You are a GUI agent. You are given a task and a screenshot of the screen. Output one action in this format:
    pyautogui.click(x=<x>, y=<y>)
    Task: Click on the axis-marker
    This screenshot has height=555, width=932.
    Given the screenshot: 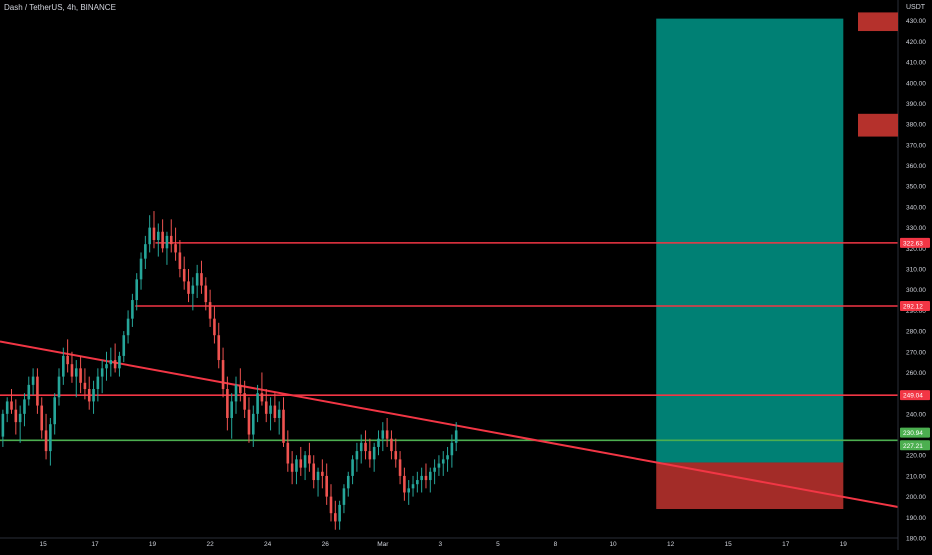 What is the action you would take?
    pyautogui.click(x=878, y=22)
    